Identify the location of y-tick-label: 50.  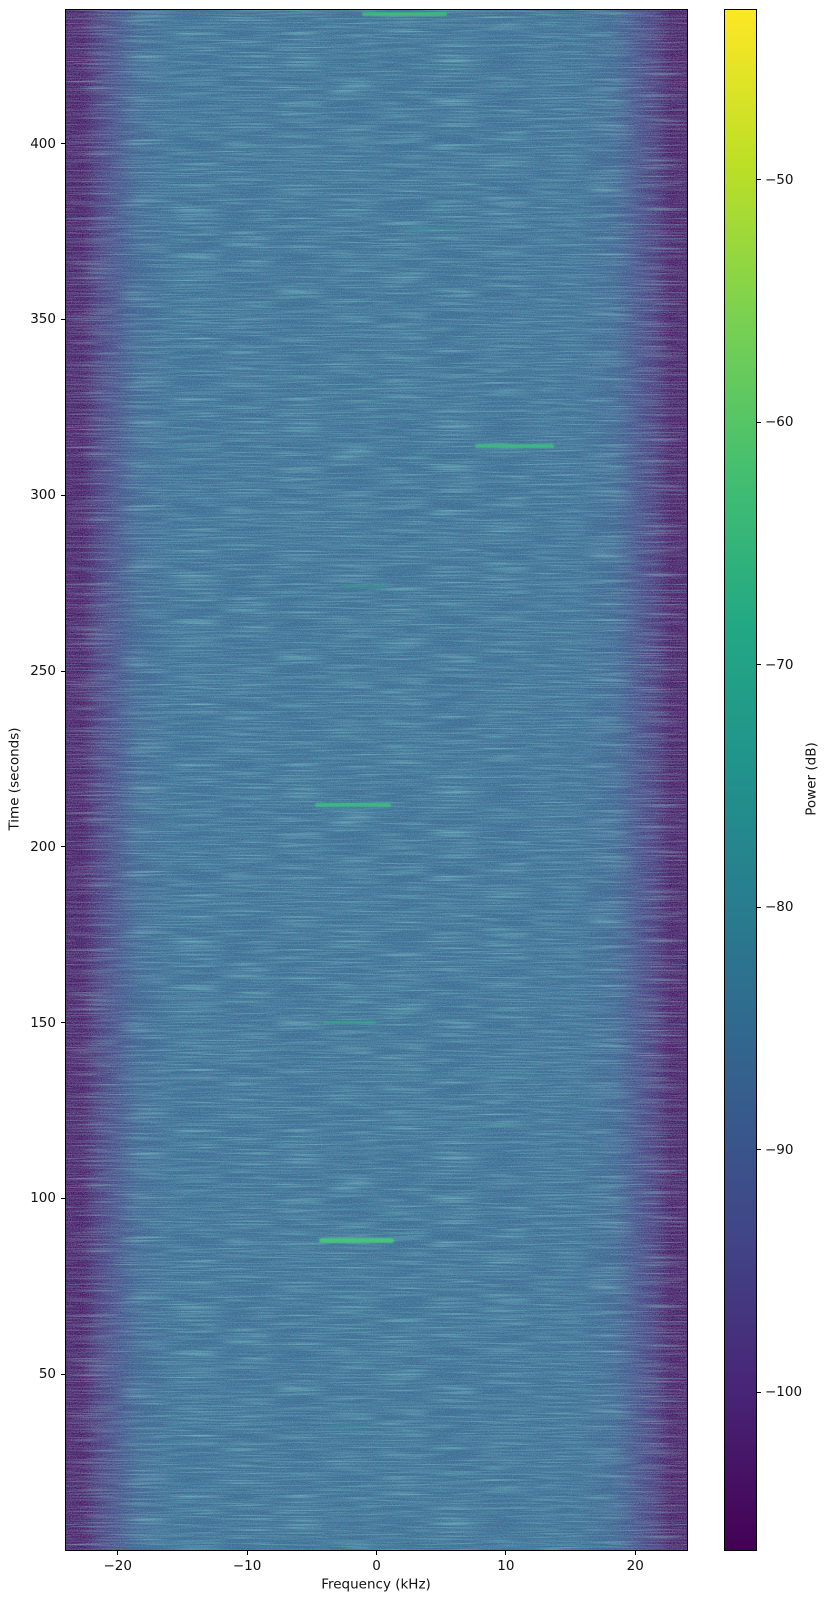
(47, 1374).